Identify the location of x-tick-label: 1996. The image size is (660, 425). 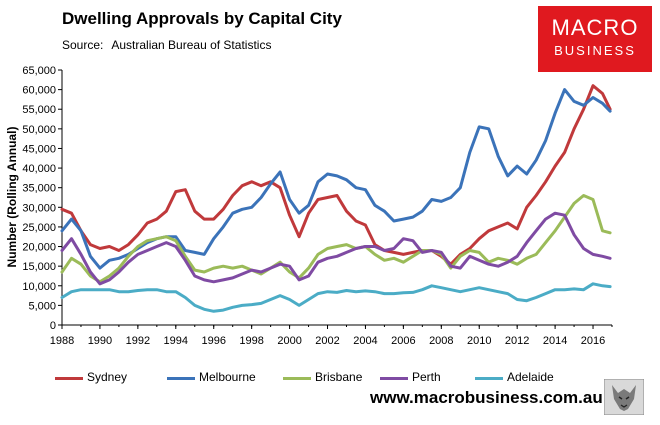
(213, 341).